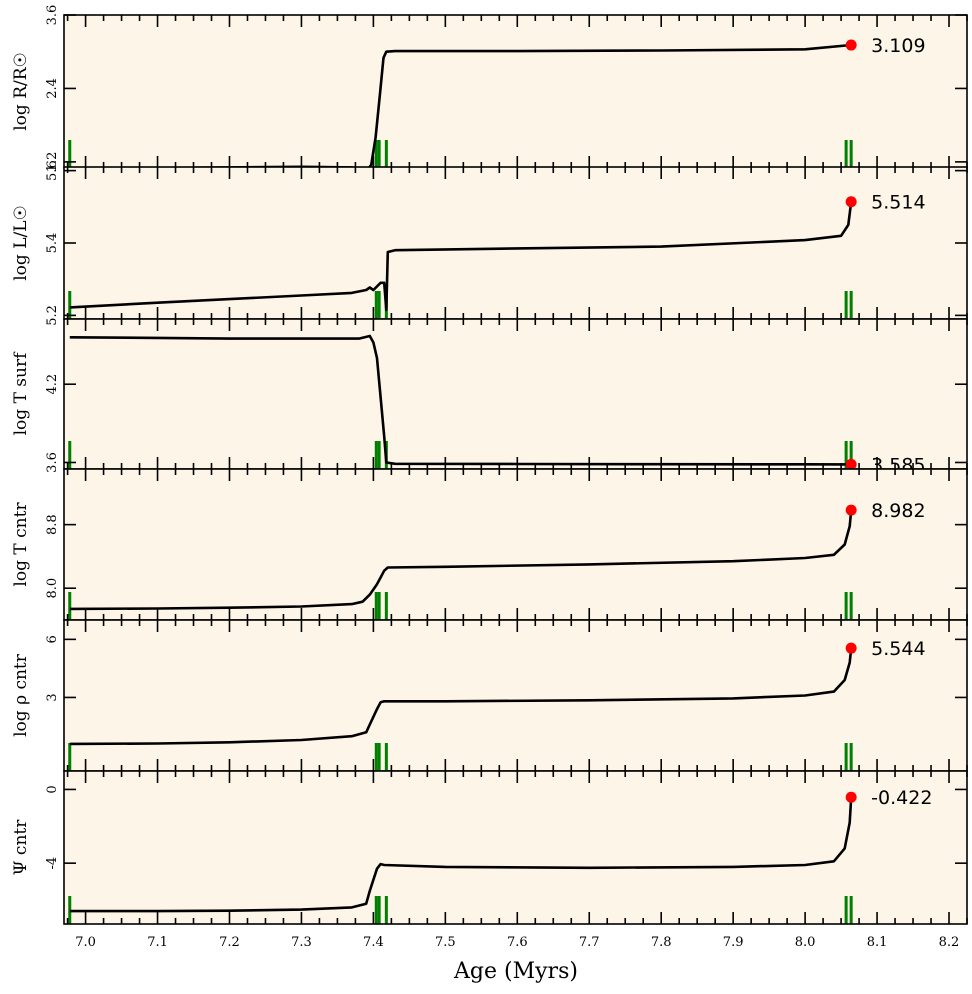  What do you see at coordinates (52, 384) in the screenshot?
I see `y-tick-label: 4.2` at bounding box center [52, 384].